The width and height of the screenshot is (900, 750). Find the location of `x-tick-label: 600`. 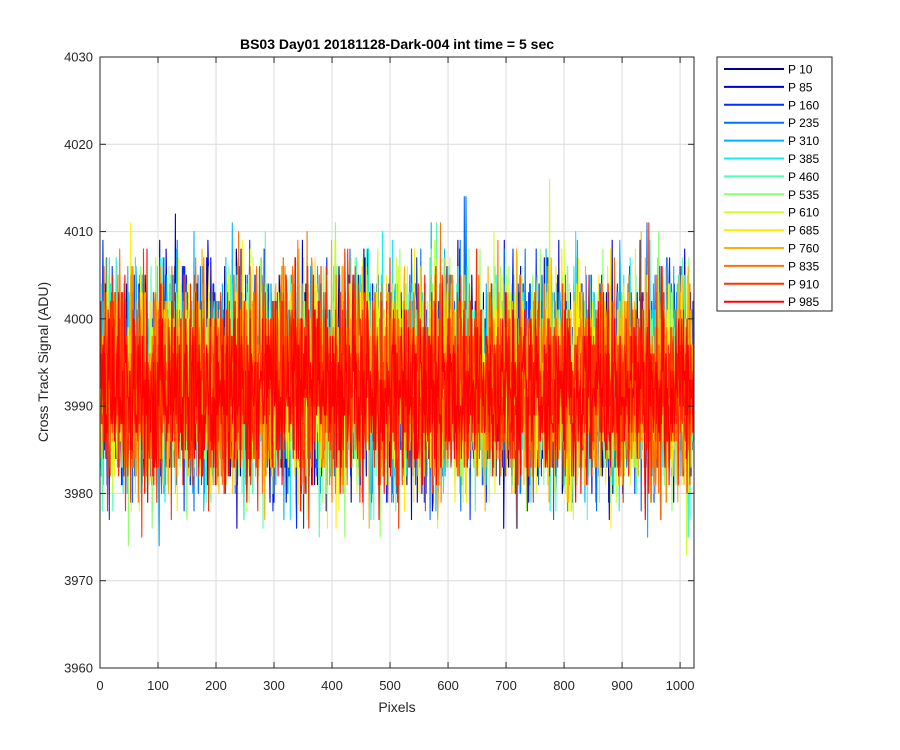

x-tick-label: 600 is located at coordinates (448, 685).